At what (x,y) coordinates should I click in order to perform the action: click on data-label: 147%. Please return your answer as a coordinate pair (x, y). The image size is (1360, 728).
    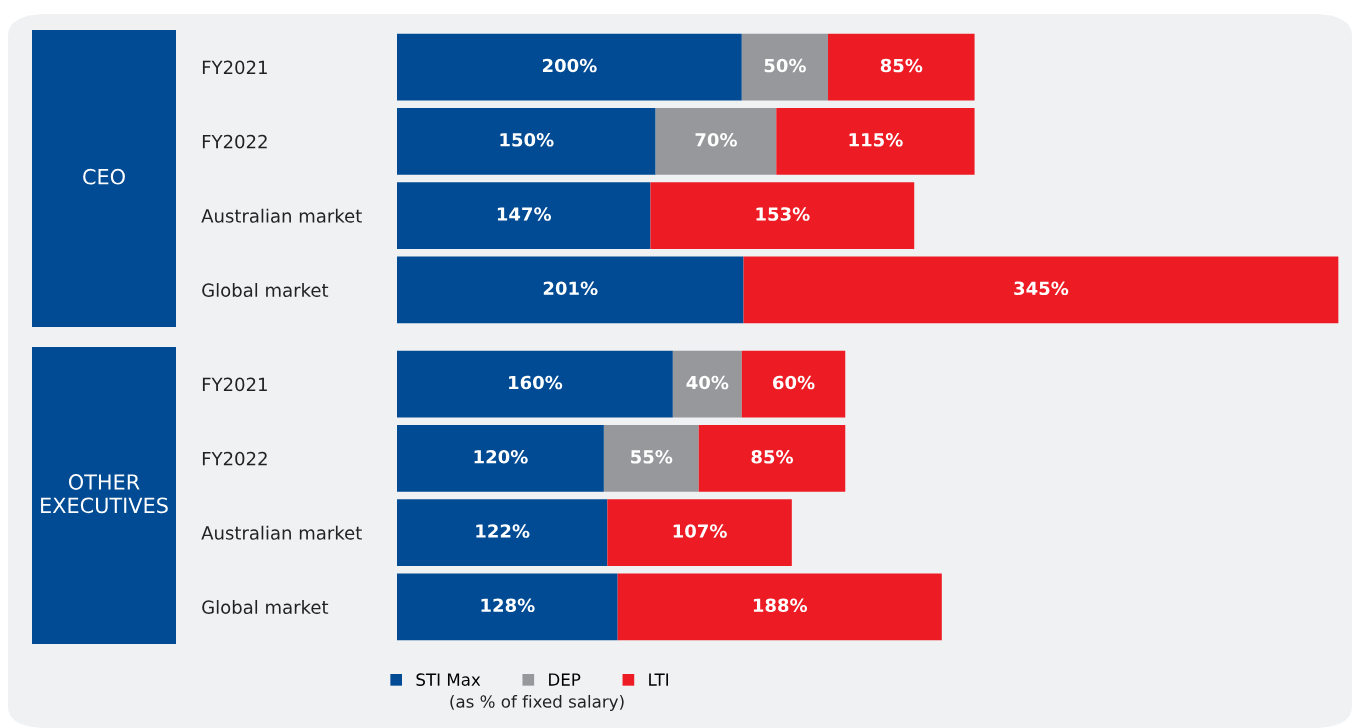
    Looking at the image, I should click on (524, 214).